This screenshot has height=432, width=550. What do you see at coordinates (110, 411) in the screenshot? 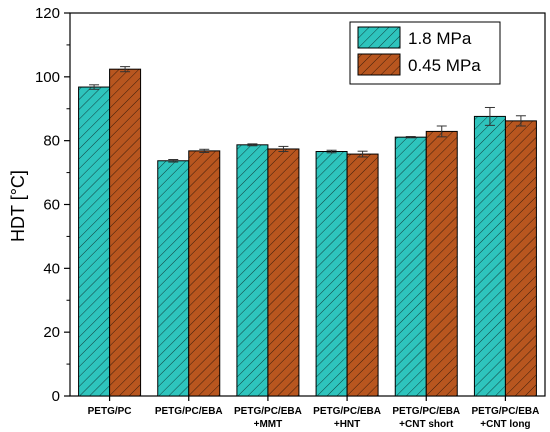
I see `x-tick-label: PETG/PC` at bounding box center [110, 411].